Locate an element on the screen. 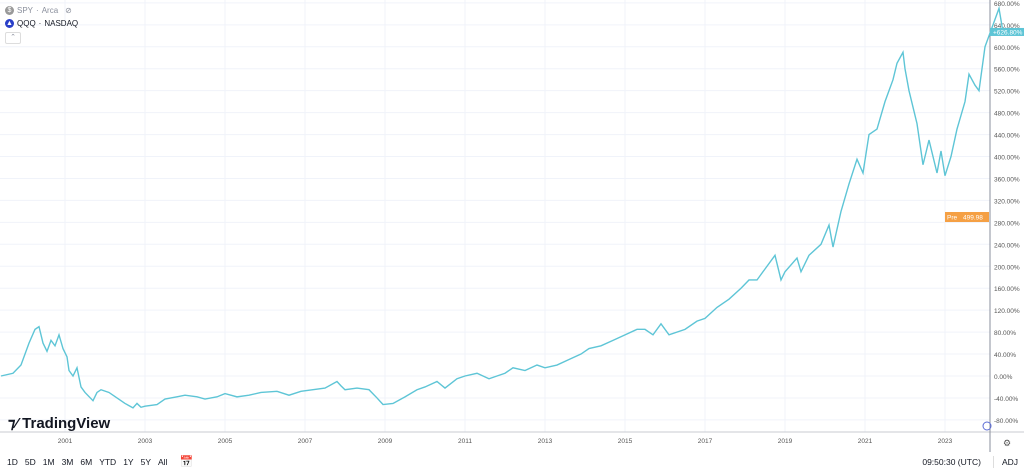 This screenshot has width=1024, height=471. dollar-icon: $ is located at coordinates (9, 10).